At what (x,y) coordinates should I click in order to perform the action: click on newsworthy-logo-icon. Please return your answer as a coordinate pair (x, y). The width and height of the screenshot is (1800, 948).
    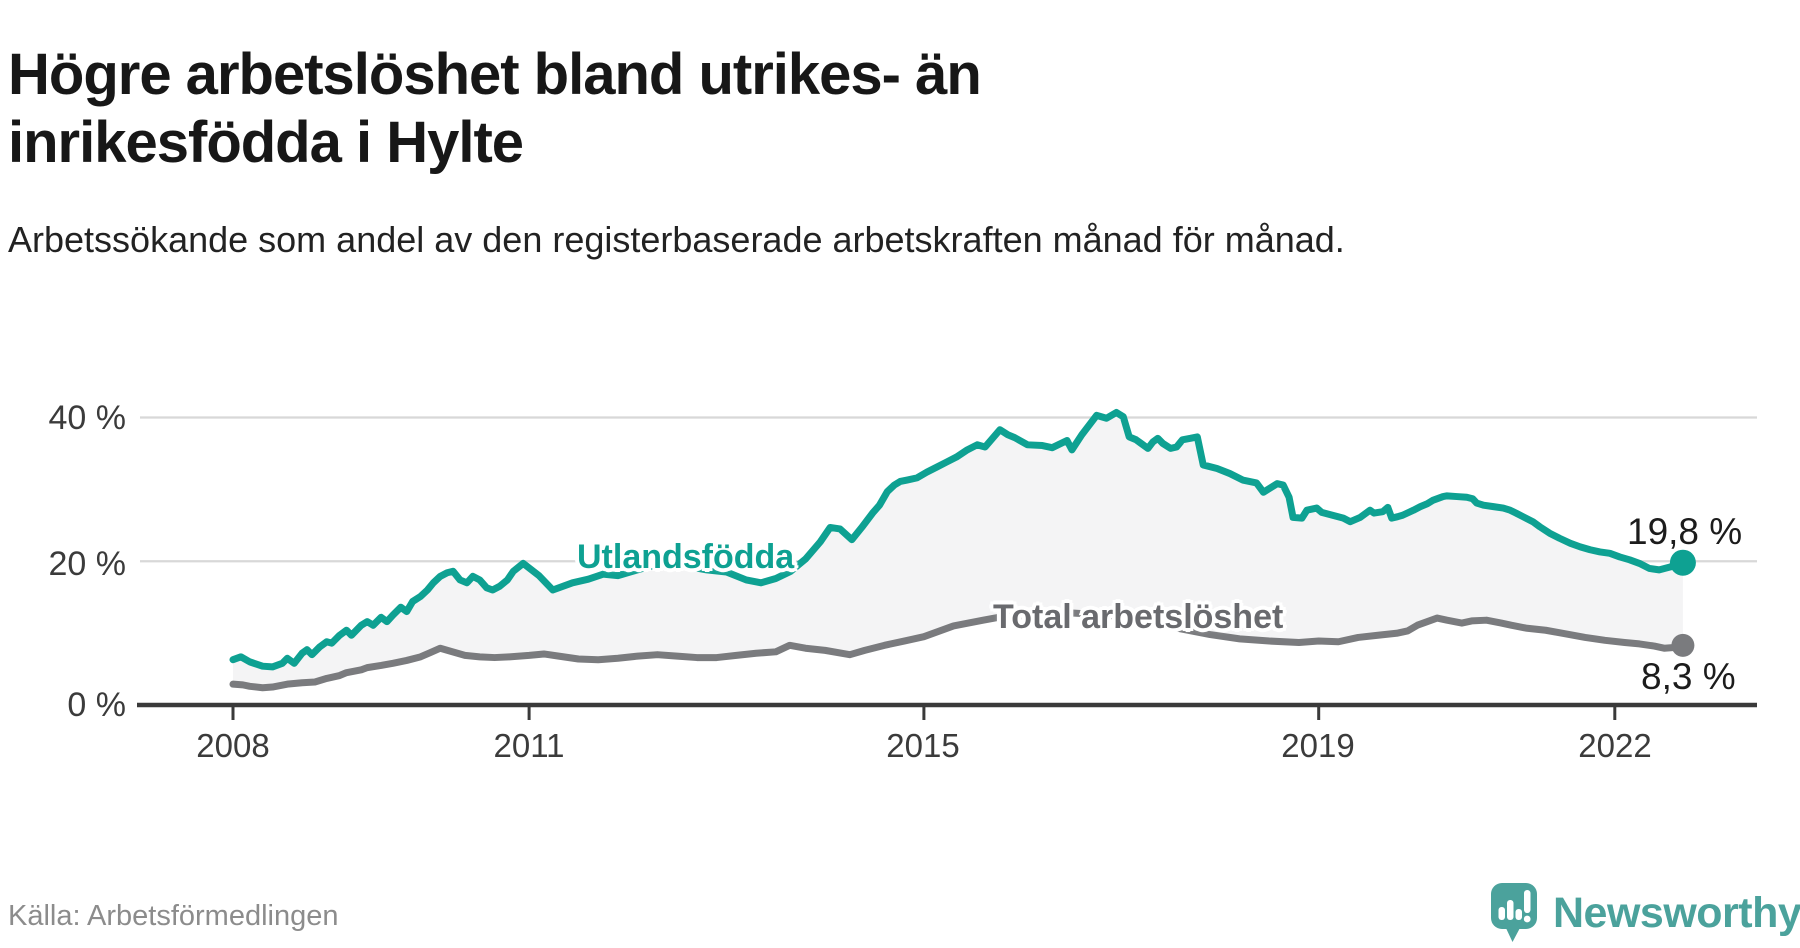
    Looking at the image, I should click on (1514, 912).